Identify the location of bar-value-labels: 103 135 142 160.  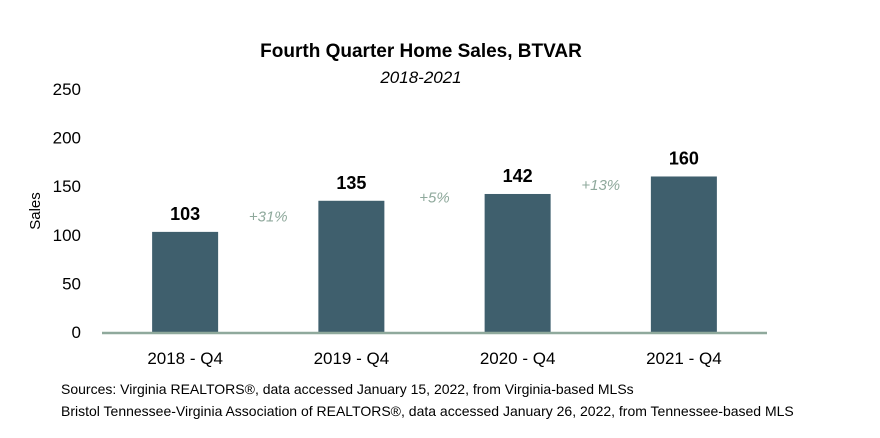
(434, 185).